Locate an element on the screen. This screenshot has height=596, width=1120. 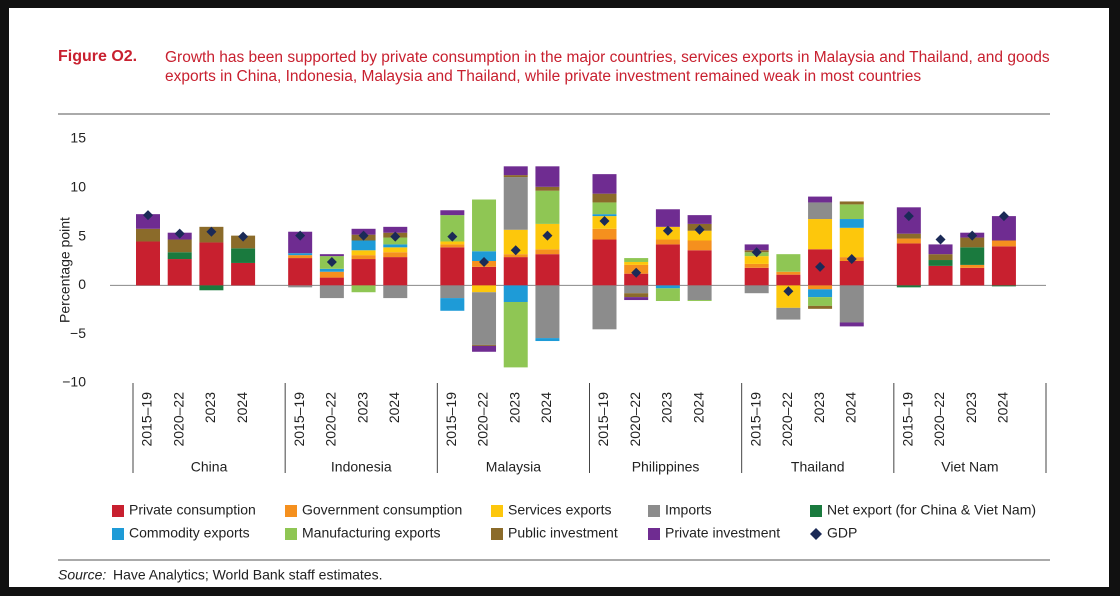
y-tick-label: 10 is located at coordinates (78, 187).